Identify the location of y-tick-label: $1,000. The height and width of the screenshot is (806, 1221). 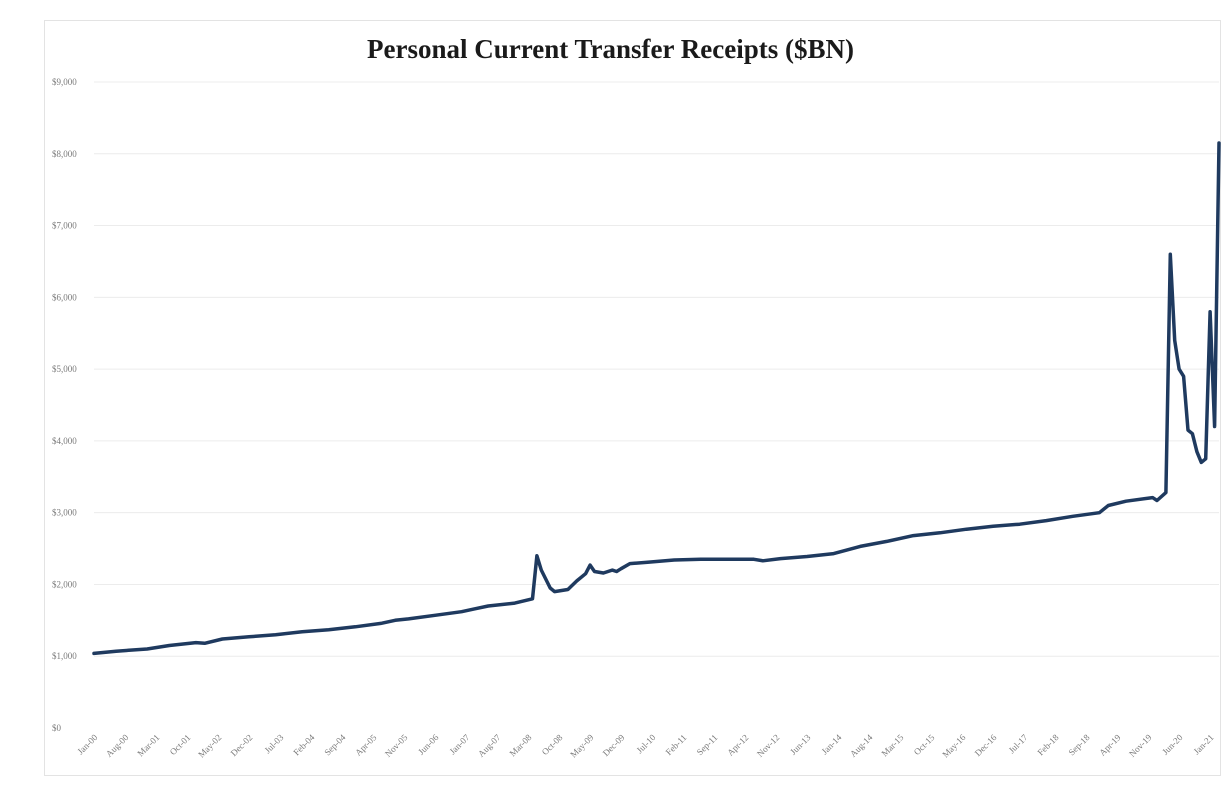
(64, 656).